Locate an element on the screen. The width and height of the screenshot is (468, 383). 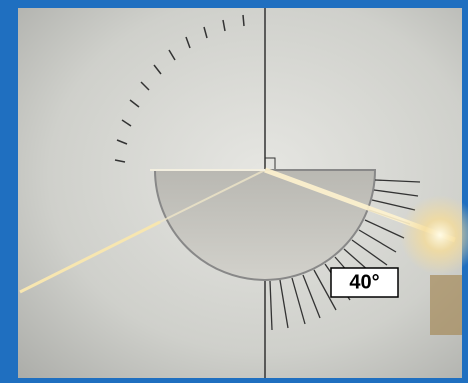
light-box is located at coordinates (446, 305).